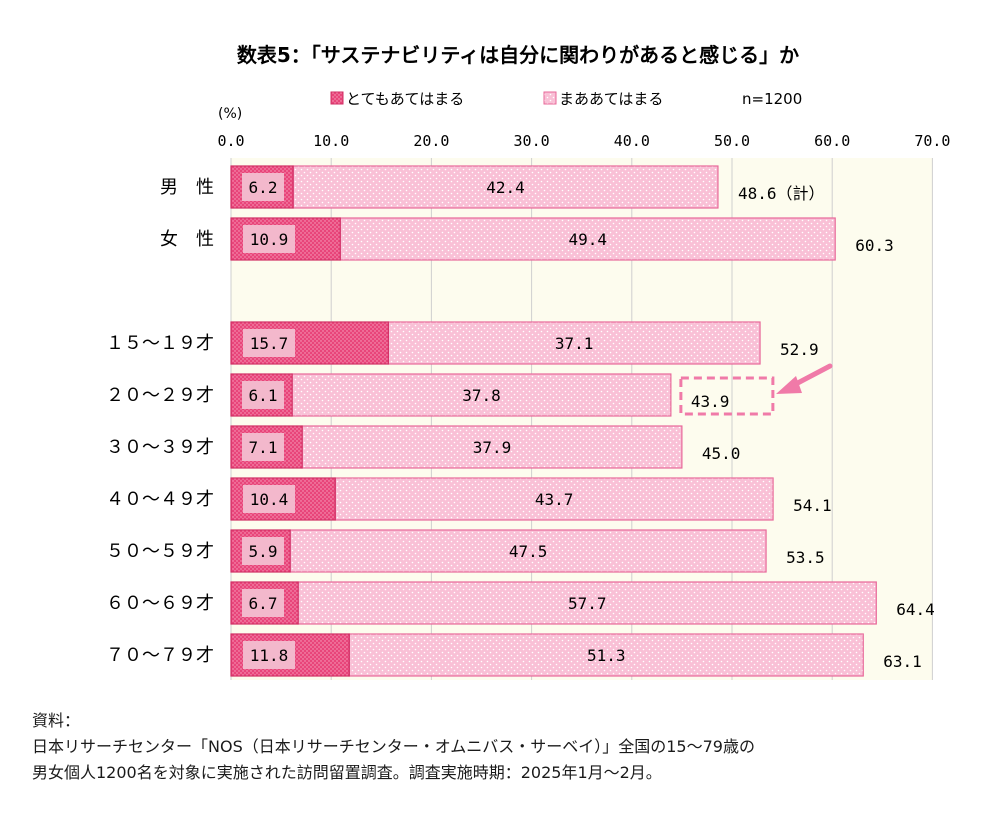 The image size is (1000, 814). Describe the element at coordinates (331, 141) in the screenshot. I see `x-tick-label: 10.0` at that location.